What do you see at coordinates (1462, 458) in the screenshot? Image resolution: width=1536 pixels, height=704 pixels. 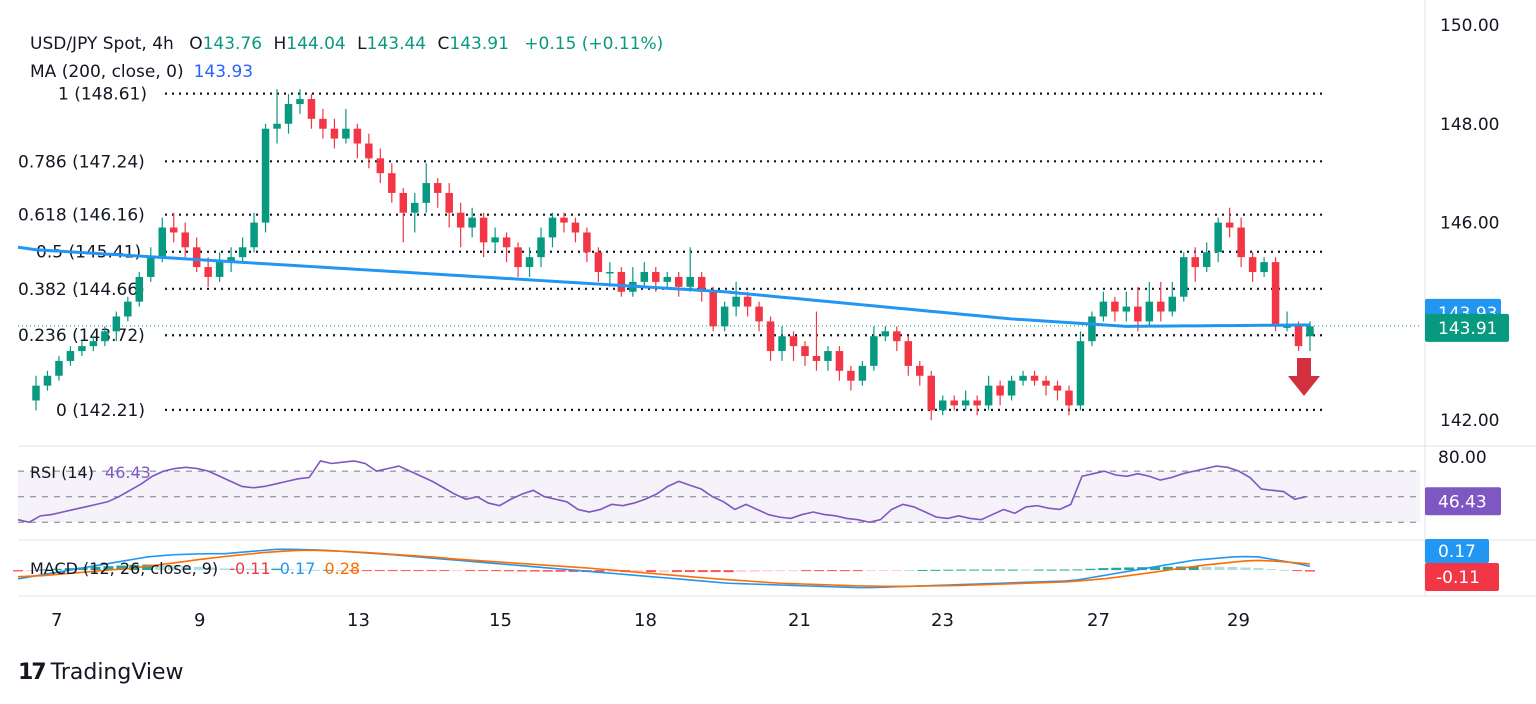 I see `rsi-tick-label: 80.00` at bounding box center [1462, 458].